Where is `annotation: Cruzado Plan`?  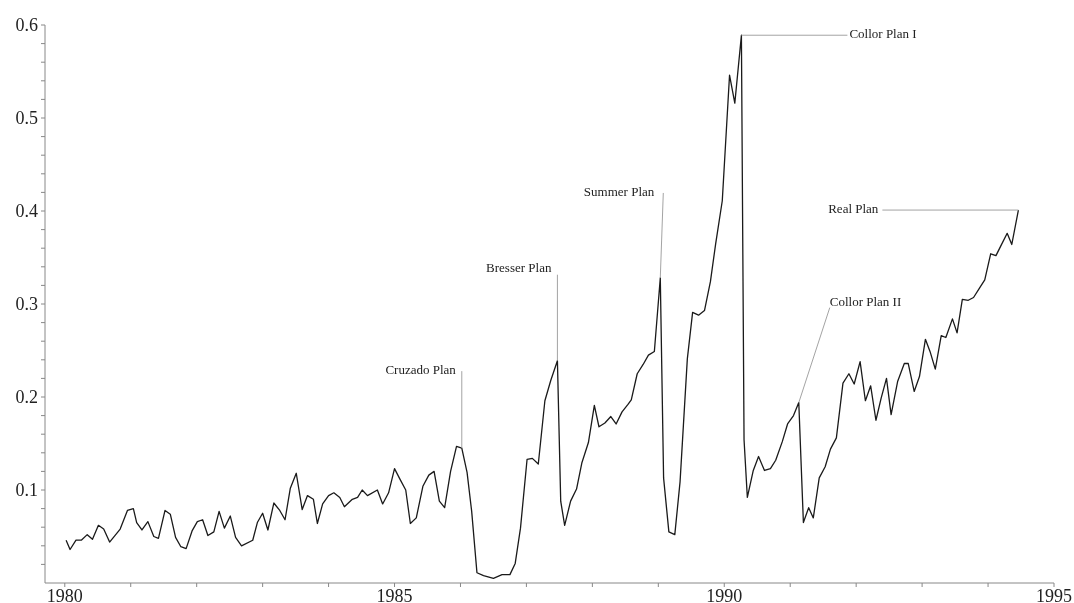 annotation: Cruzado Plan is located at coordinates (421, 370).